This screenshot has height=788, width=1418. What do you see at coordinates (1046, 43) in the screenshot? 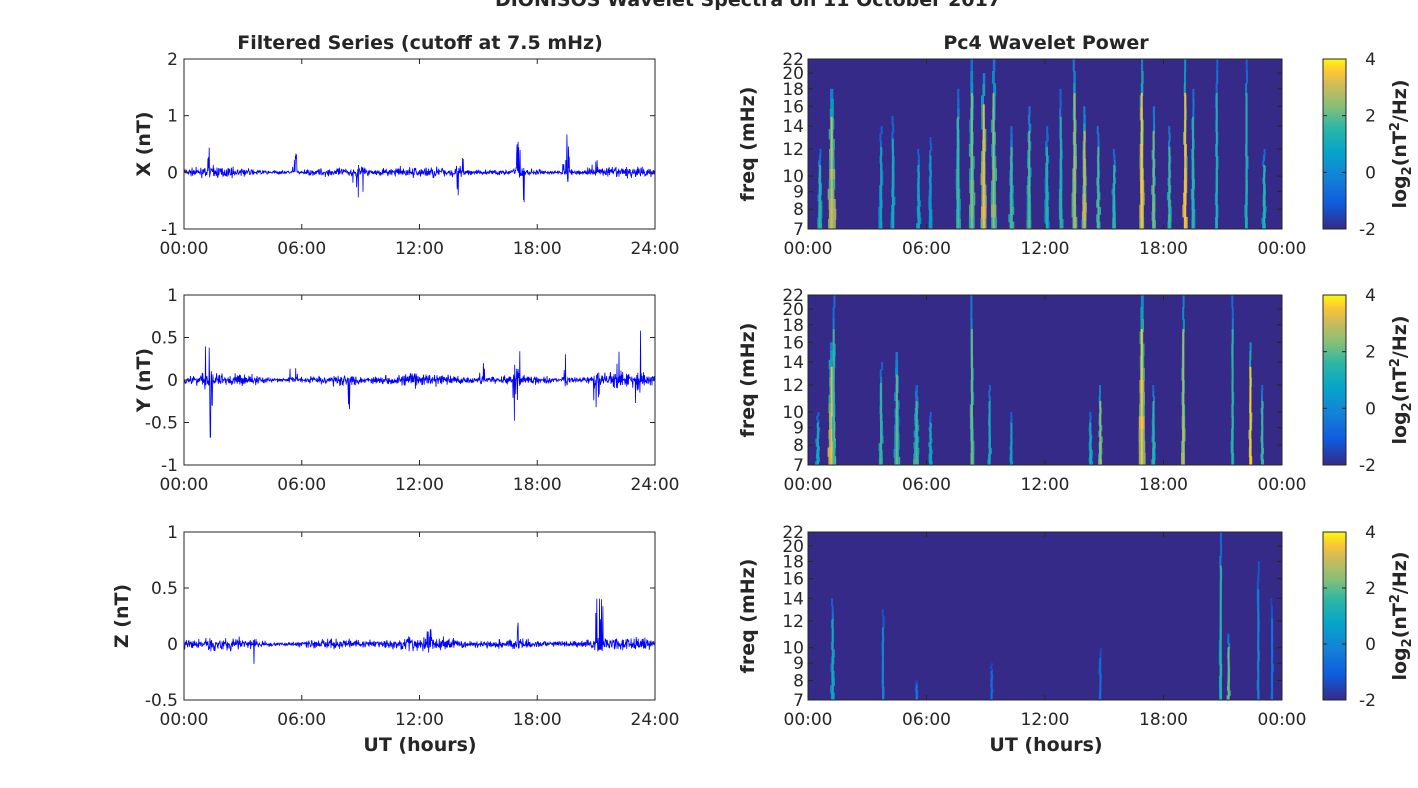
I see `right-column-title: Pc4 Wavelet Power` at bounding box center [1046, 43].